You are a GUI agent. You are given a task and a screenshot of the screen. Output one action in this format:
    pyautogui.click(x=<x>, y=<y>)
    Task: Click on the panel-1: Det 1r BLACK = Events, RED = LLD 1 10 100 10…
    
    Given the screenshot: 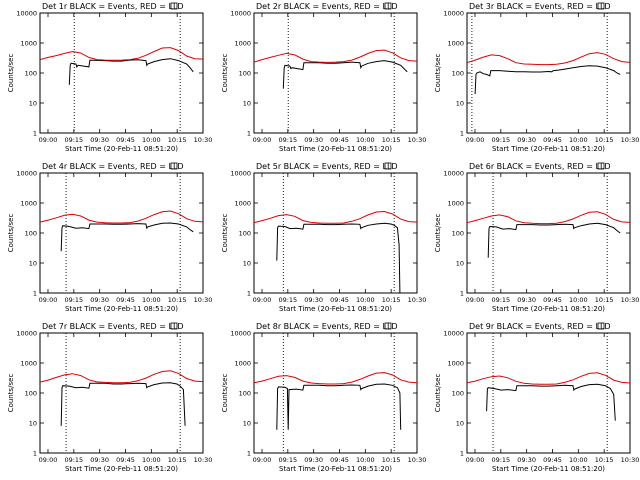 What is the action you would take?
    pyautogui.click(x=109, y=77)
    